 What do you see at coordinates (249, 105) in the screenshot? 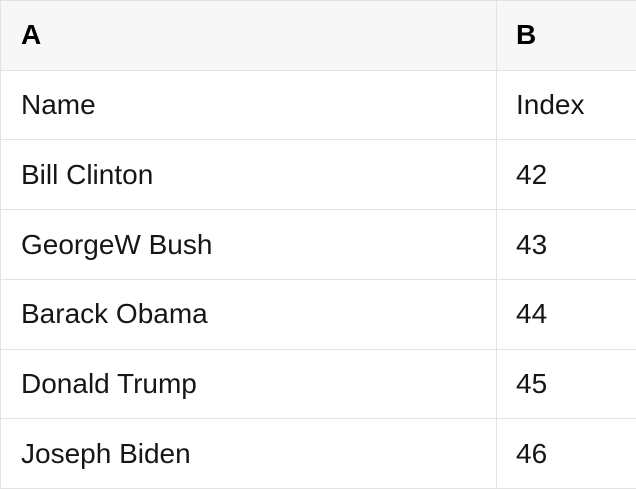
I see `cell-name-header: Name` at bounding box center [249, 105].